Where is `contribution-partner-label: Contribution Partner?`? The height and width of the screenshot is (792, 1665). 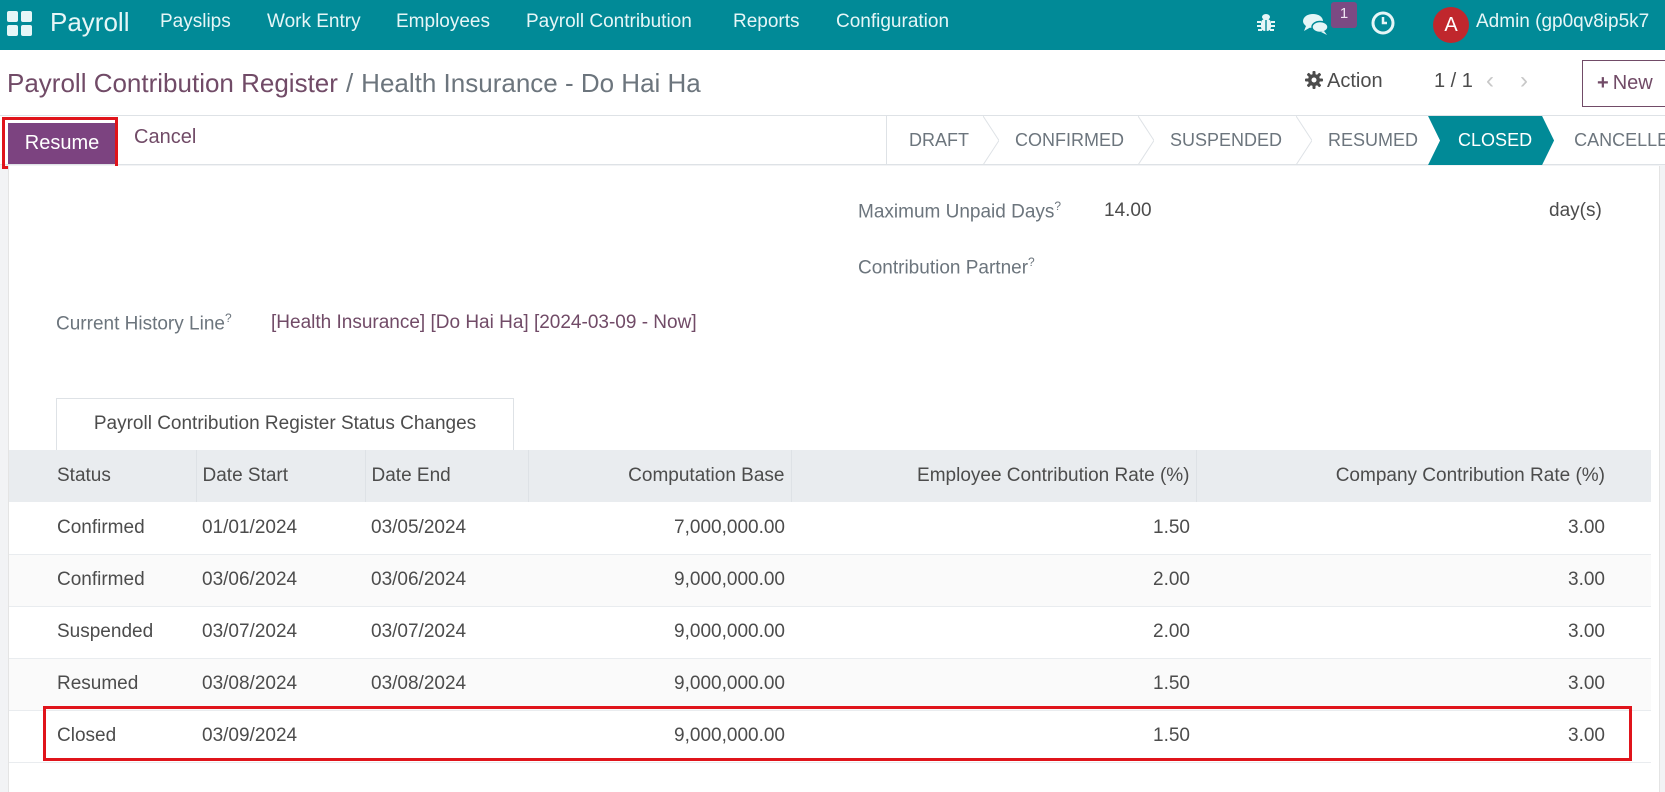
contribution-partner-label: Contribution Partner? is located at coordinates (946, 267).